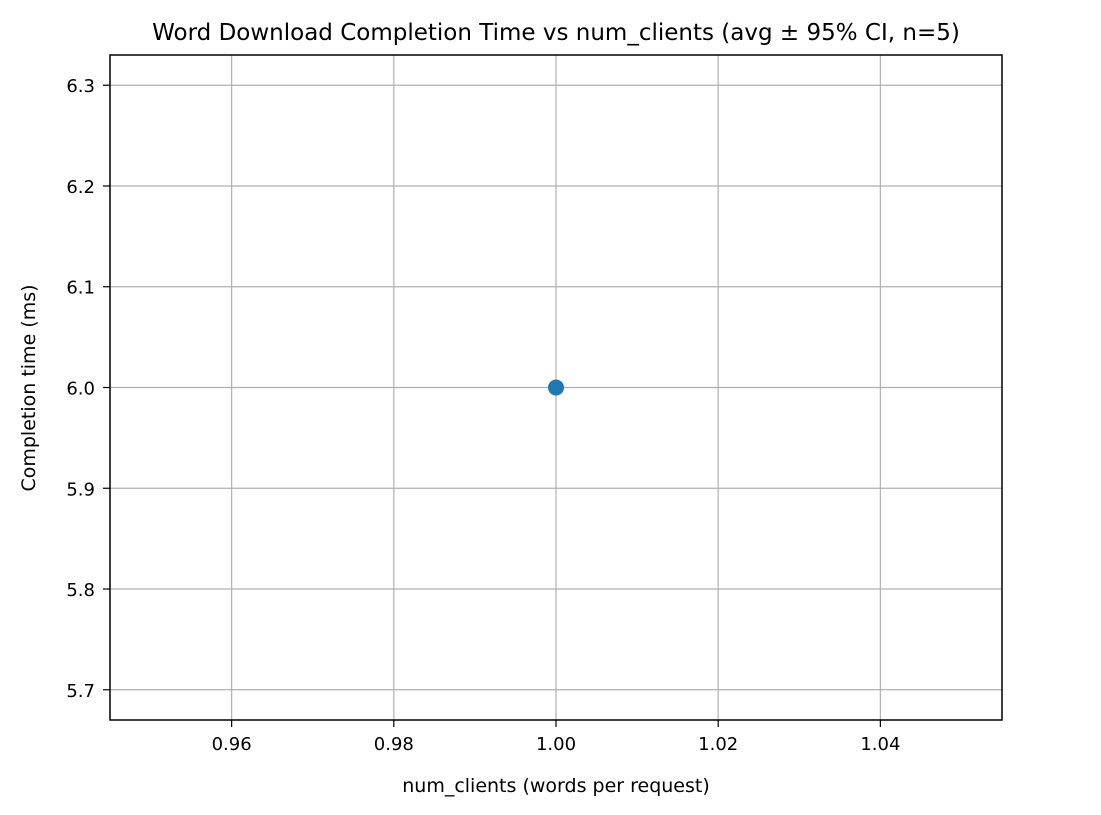 The image size is (1101, 815). I want to click on x-tick-label: 0.96, so click(232, 744).